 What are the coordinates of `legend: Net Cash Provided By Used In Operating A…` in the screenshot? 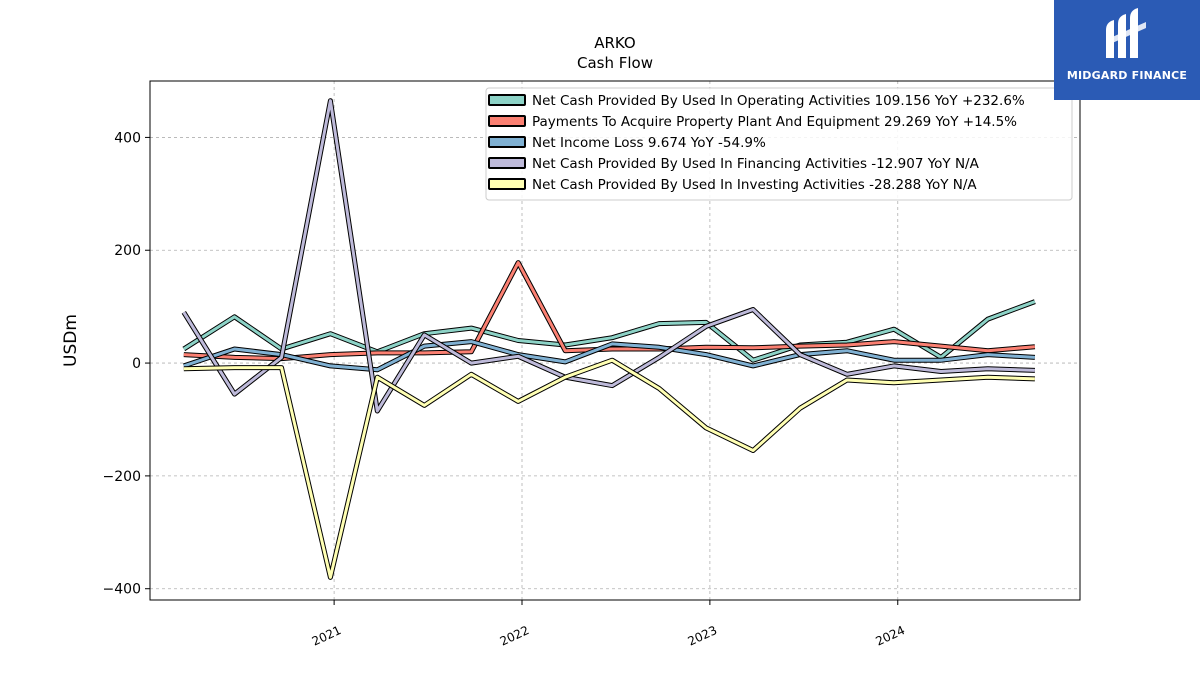 It's located at (779, 144).